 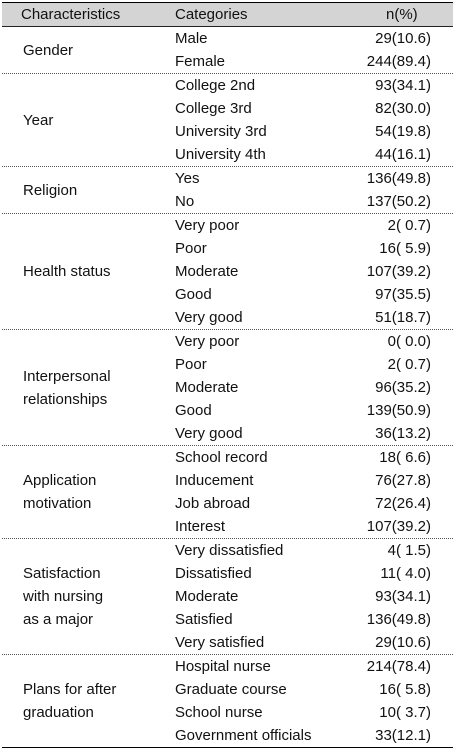 I want to click on characteristic-label-line: Plans for after, so click(x=70, y=689).